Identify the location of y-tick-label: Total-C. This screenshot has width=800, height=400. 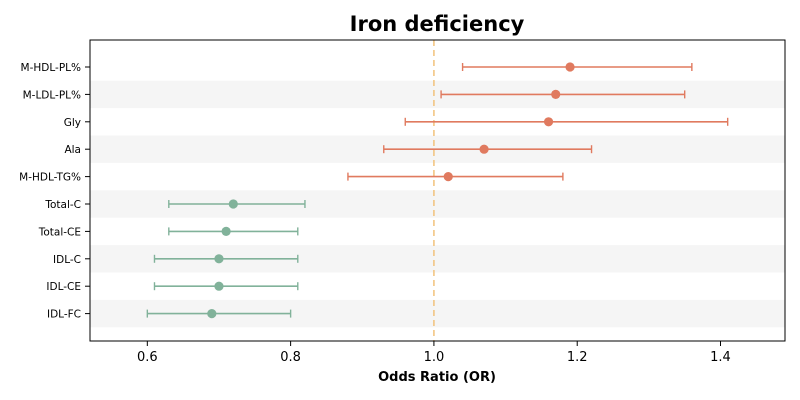
(62, 205).